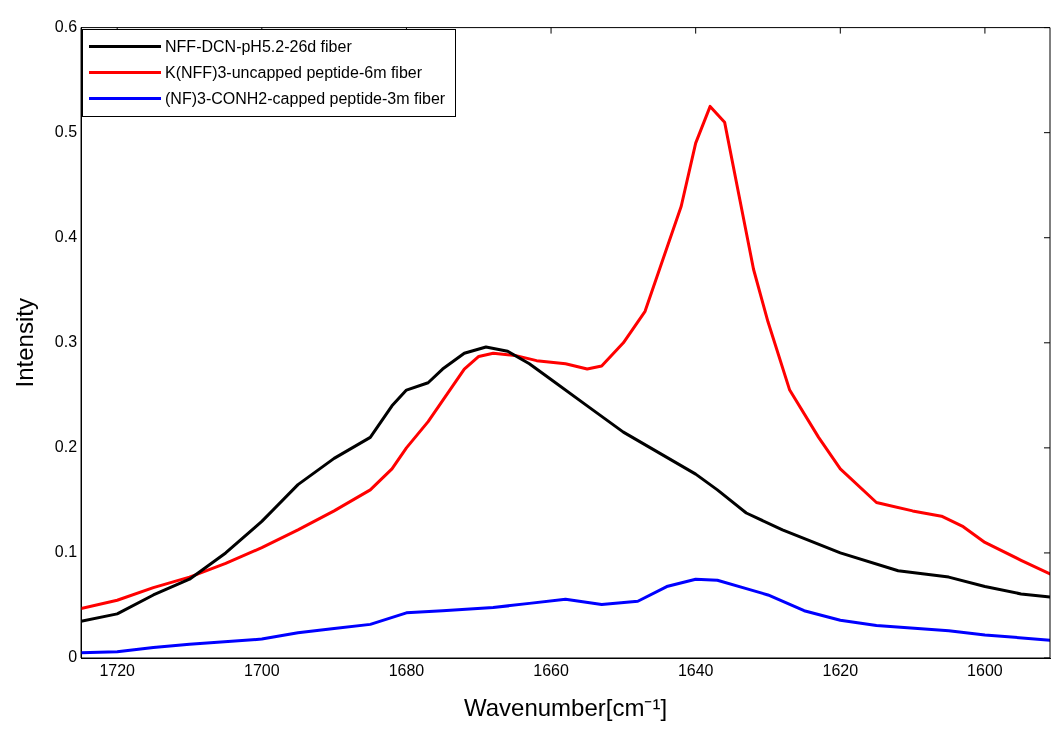 The image size is (1062, 736). I want to click on y-tick-label: 0.3, so click(66, 342).